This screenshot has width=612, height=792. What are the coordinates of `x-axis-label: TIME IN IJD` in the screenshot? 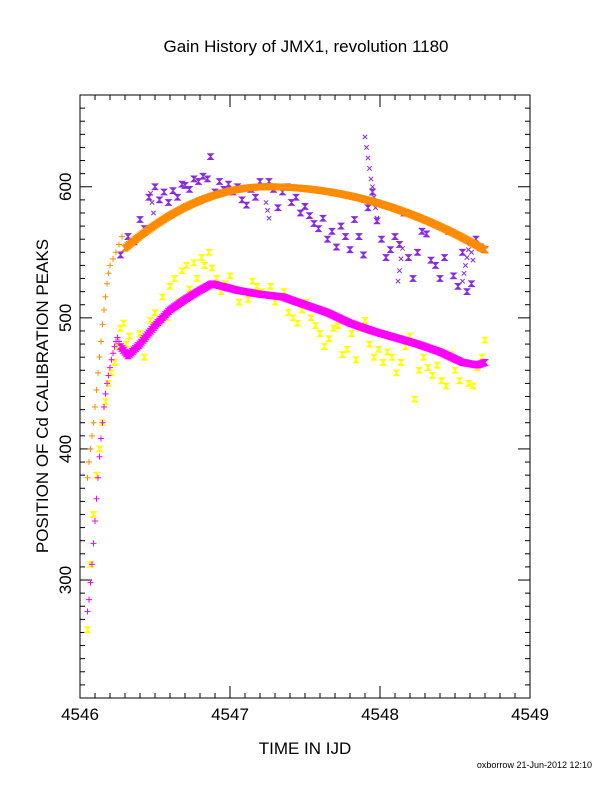 It's located at (305, 748).